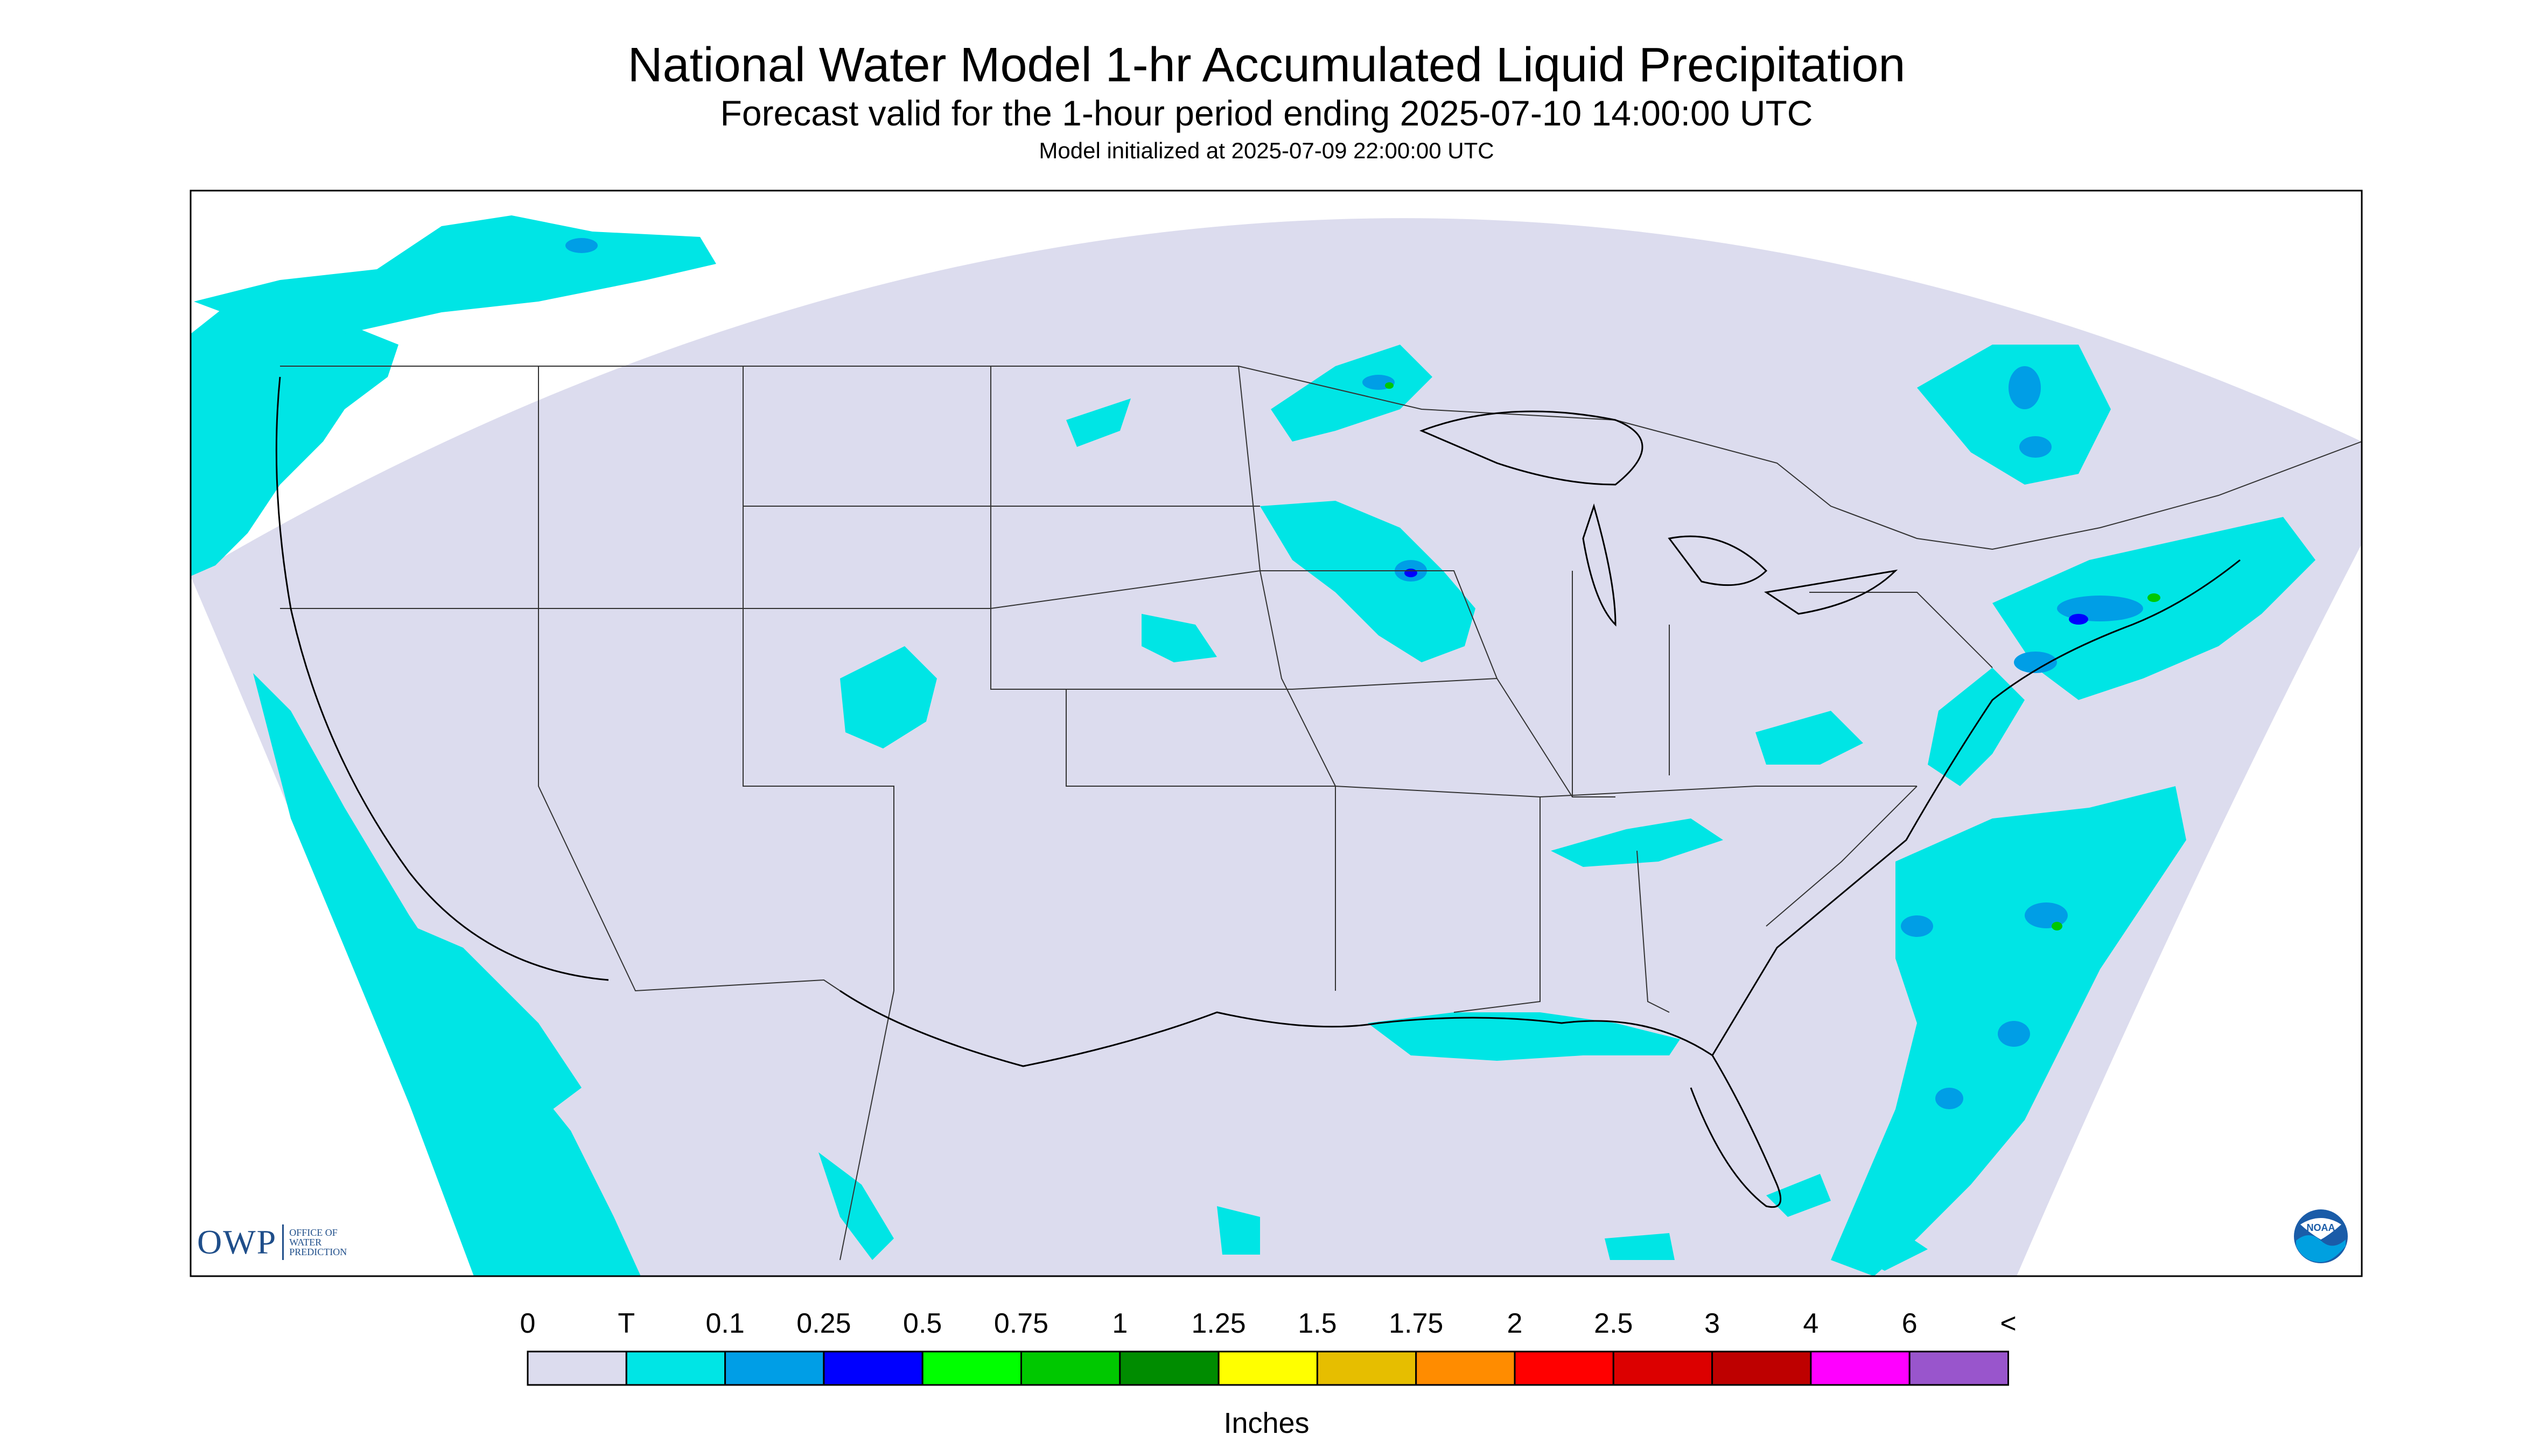 Image resolution: width=2533 pixels, height=1456 pixels. I want to click on precip-montana, so click(1098, 422).